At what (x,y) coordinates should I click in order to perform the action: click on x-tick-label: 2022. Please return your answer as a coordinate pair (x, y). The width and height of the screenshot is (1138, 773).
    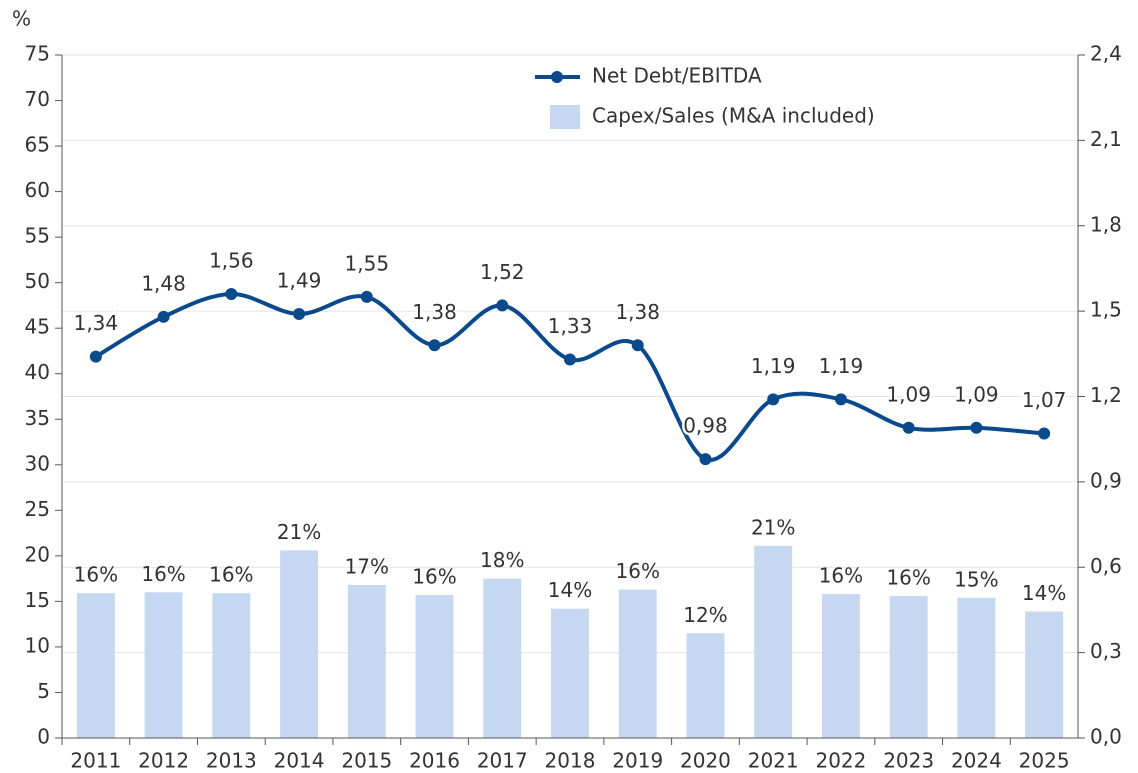
    Looking at the image, I should click on (840, 761).